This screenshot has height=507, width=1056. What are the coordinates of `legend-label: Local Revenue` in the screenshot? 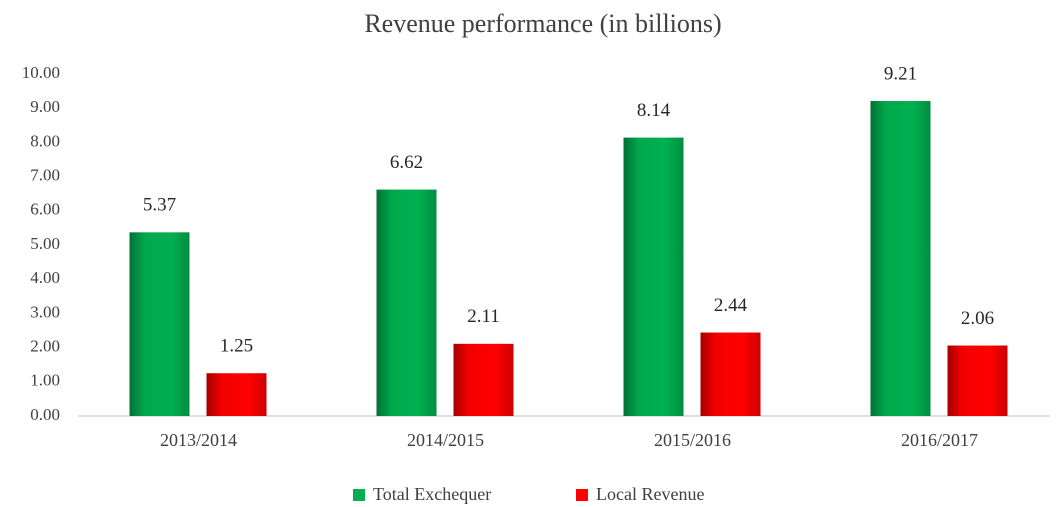 It's located at (650, 494).